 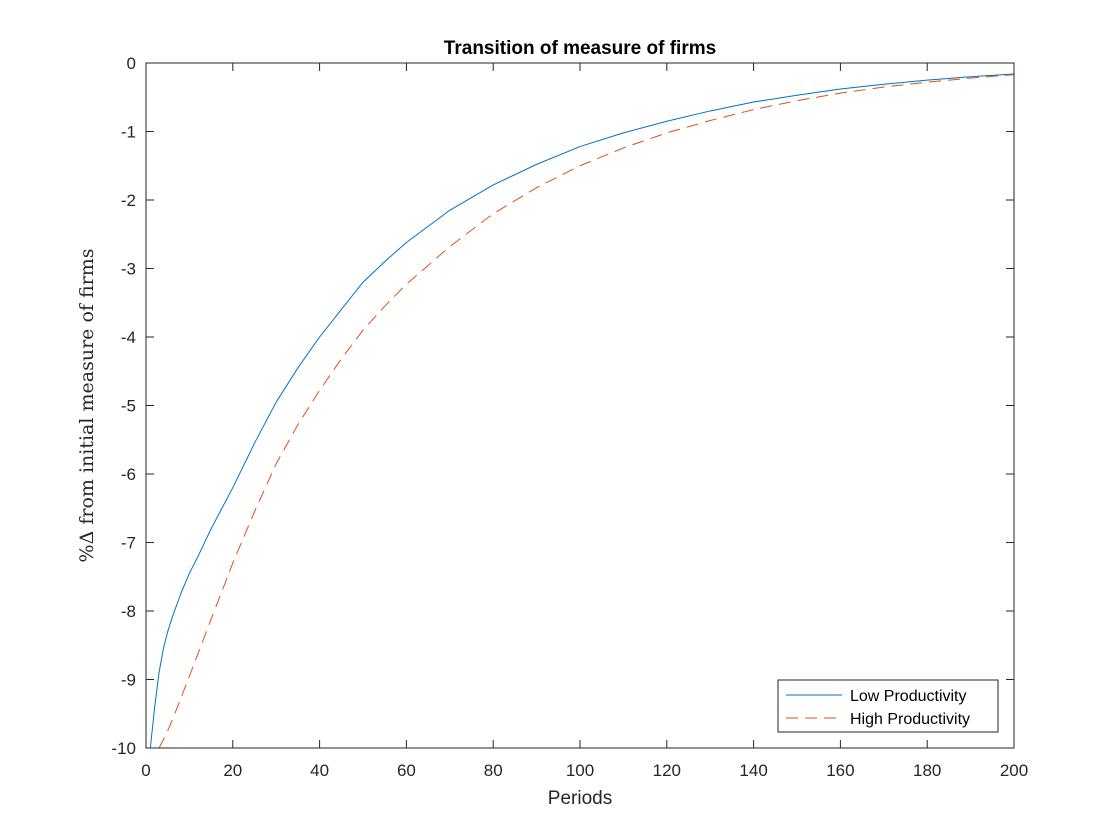 What do you see at coordinates (319, 770) in the screenshot?
I see `x-tick-label: 40` at bounding box center [319, 770].